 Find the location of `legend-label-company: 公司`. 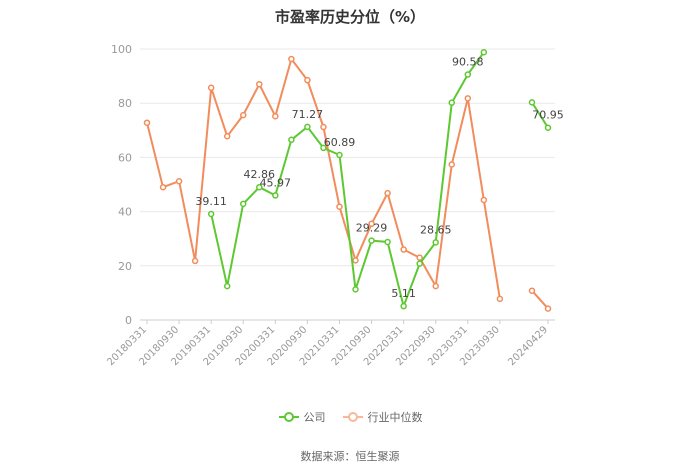

legend-label-company: 公司 is located at coordinates (314, 417).